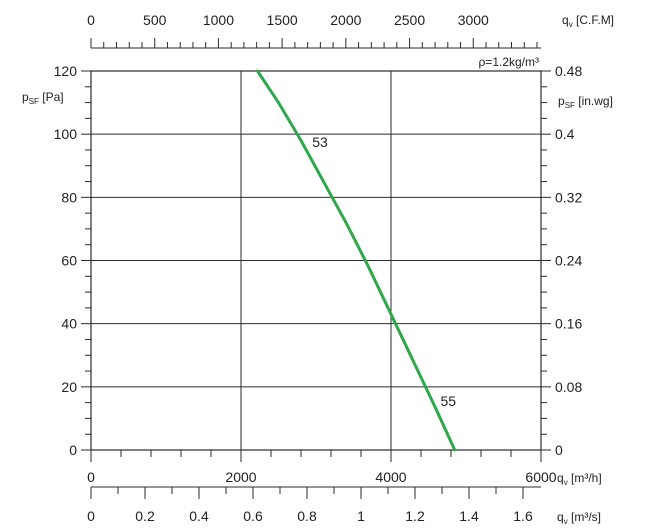 The height and width of the screenshot is (529, 659). I want to click on x-top-tick-label: 2000, so click(345, 20).